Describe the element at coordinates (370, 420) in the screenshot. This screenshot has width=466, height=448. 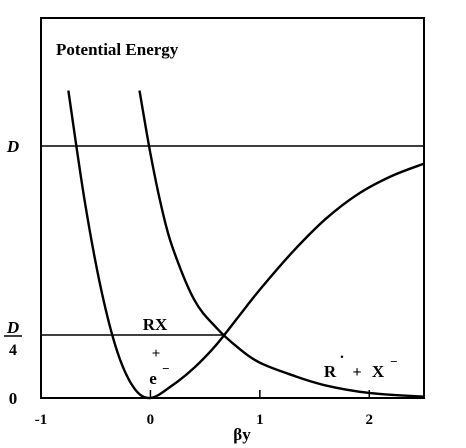
I see `x-tick-label: 2` at that location.